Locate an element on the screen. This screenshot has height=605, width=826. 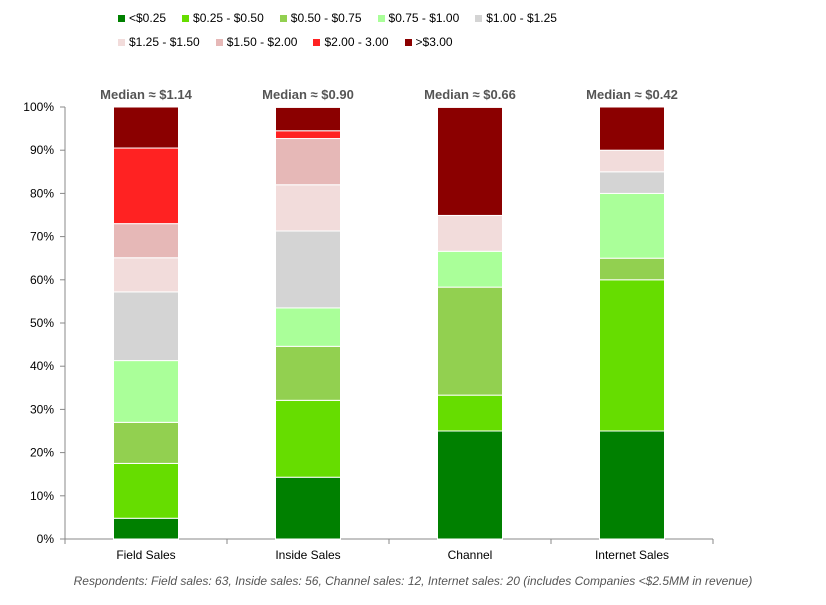
legend-item: $1.50 - $2.00 is located at coordinates (256, 42).